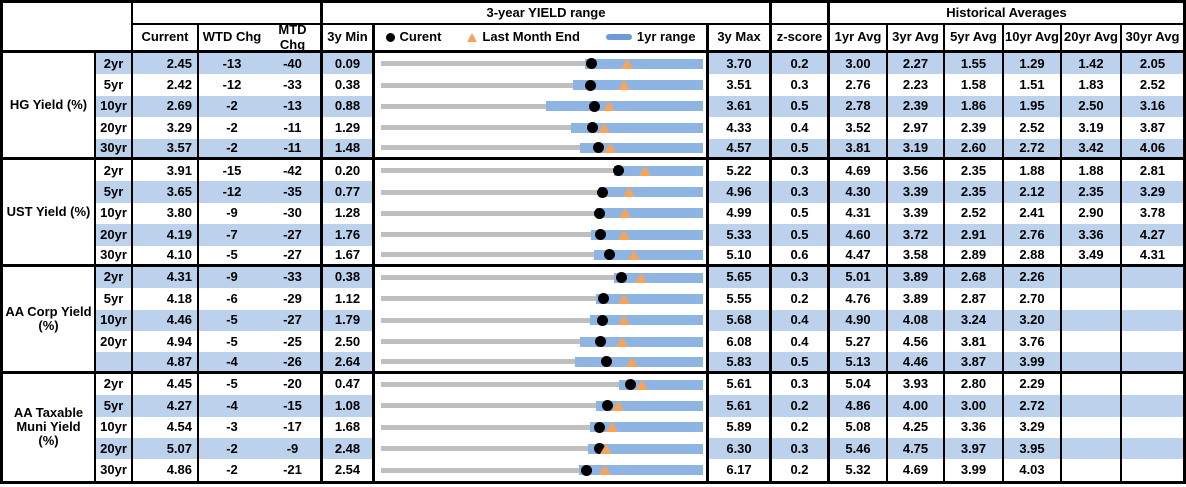 This screenshot has height=487, width=1186. What do you see at coordinates (542, 39) in the screenshot?
I see `chart-legend: Curent Last Month End 1yr range` at bounding box center [542, 39].